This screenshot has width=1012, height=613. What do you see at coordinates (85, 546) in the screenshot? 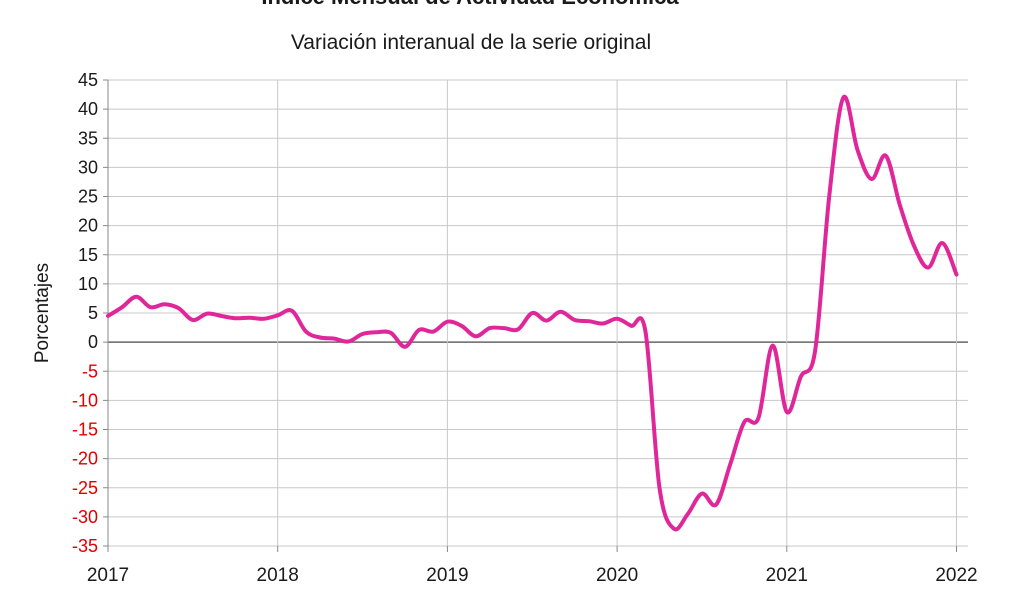
I see `y-tick-label: -35` at bounding box center [85, 546].